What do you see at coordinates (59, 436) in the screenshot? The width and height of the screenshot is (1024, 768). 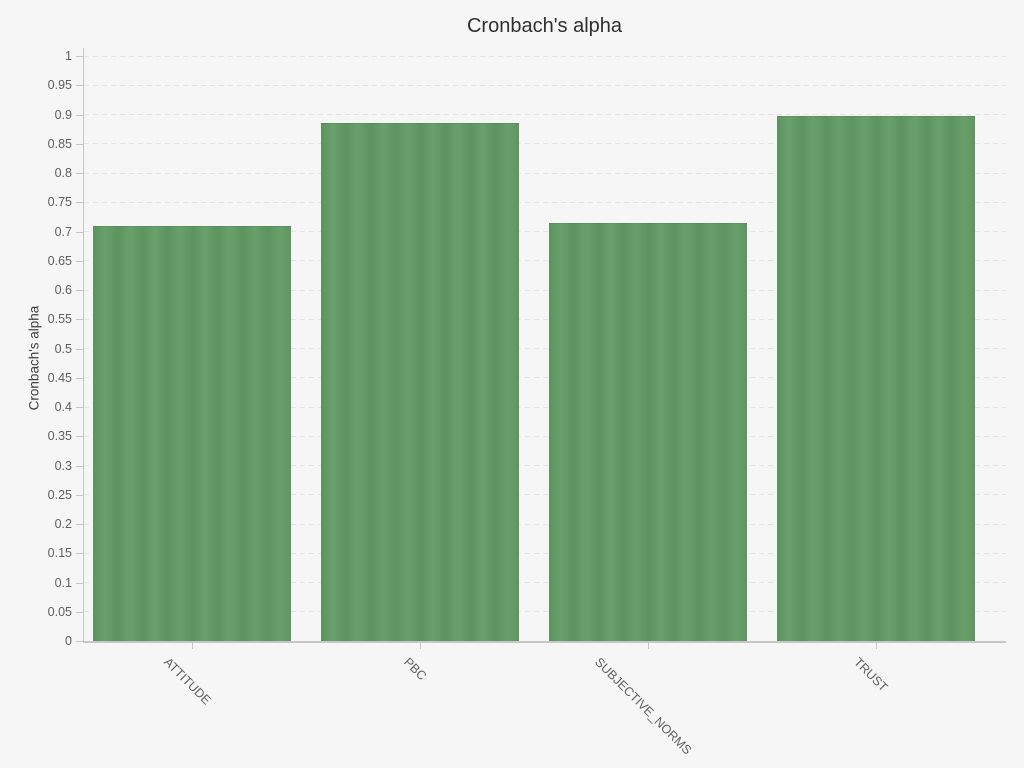 I see `y-axis-tick-label: 0.35` at bounding box center [59, 436].